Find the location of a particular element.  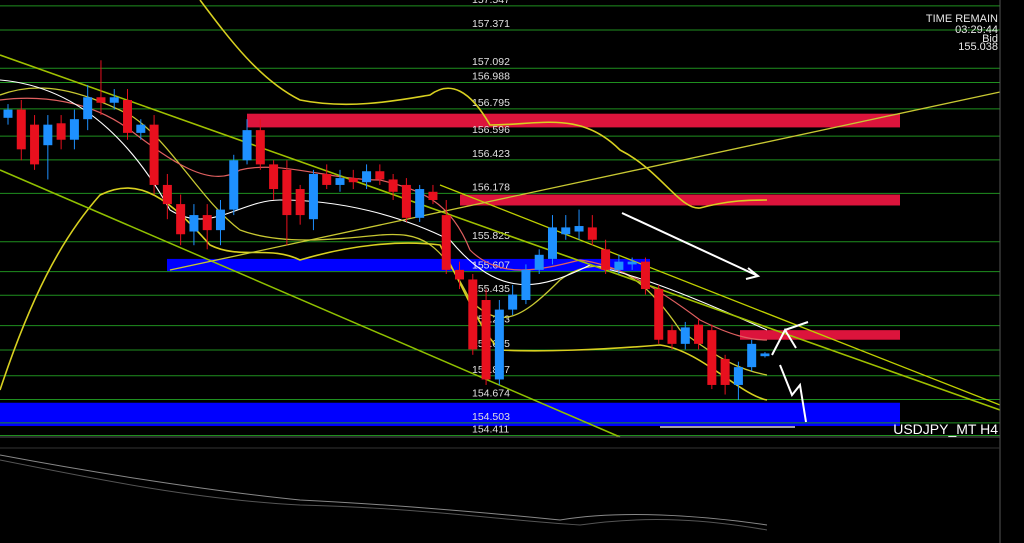

level-label: 156.178 is located at coordinates (491, 187).